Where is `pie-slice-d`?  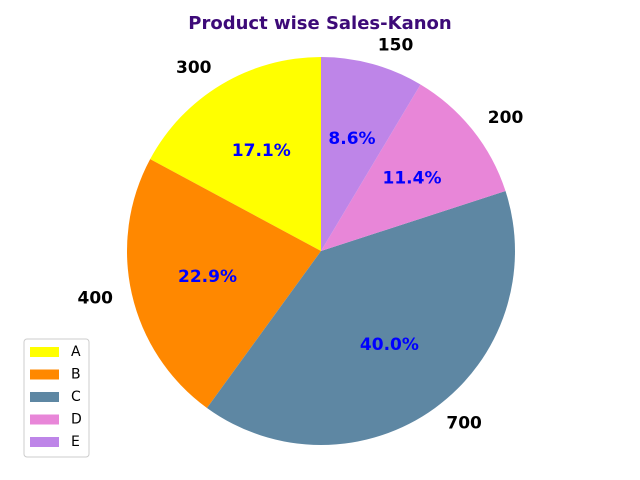 pie-slice-d is located at coordinates (413, 168).